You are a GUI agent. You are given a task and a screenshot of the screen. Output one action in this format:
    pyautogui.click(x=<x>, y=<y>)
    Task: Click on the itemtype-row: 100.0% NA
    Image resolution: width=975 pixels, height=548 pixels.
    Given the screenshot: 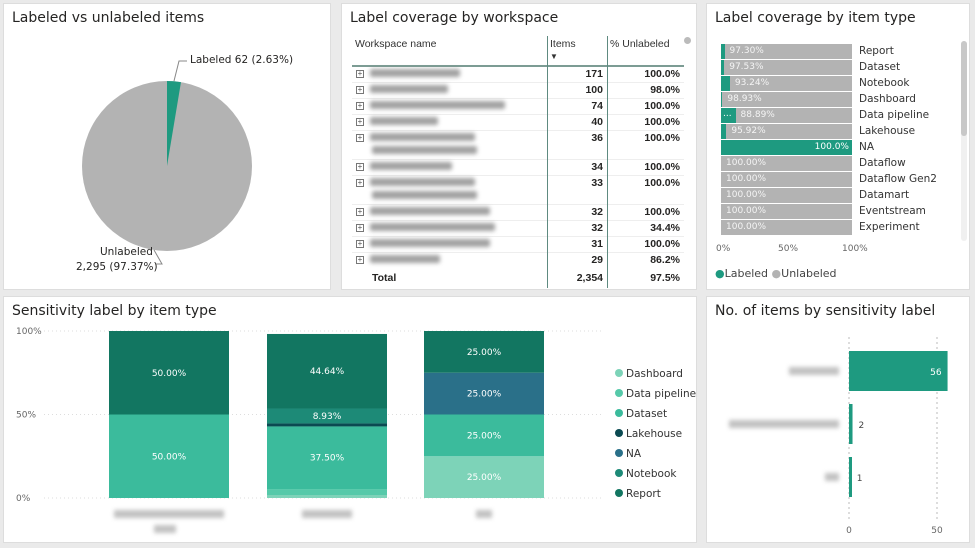 What is the action you would take?
    pyautogui.click(x=832, y=147)
    